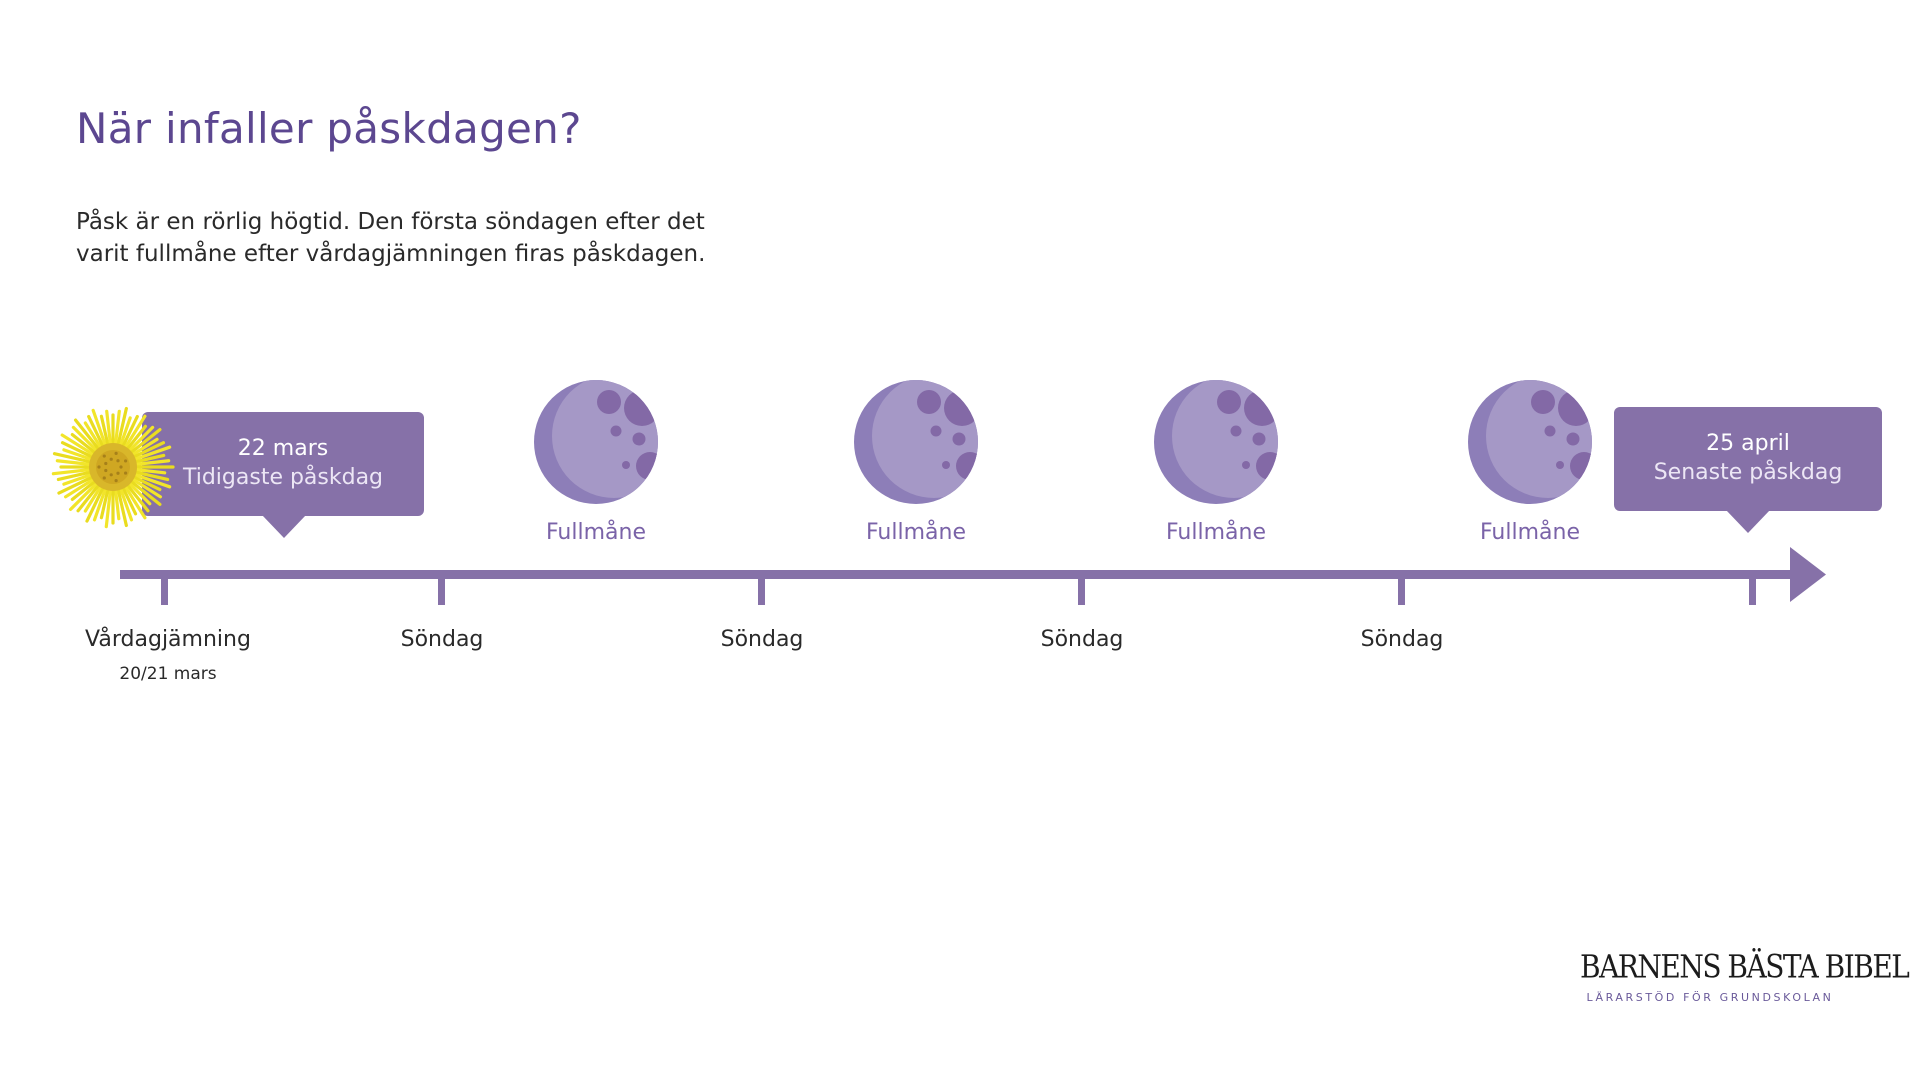  Describe the element at coordinates (113, 467) in the screenshot. I see `coltsfoot-flower-icon` at that location.